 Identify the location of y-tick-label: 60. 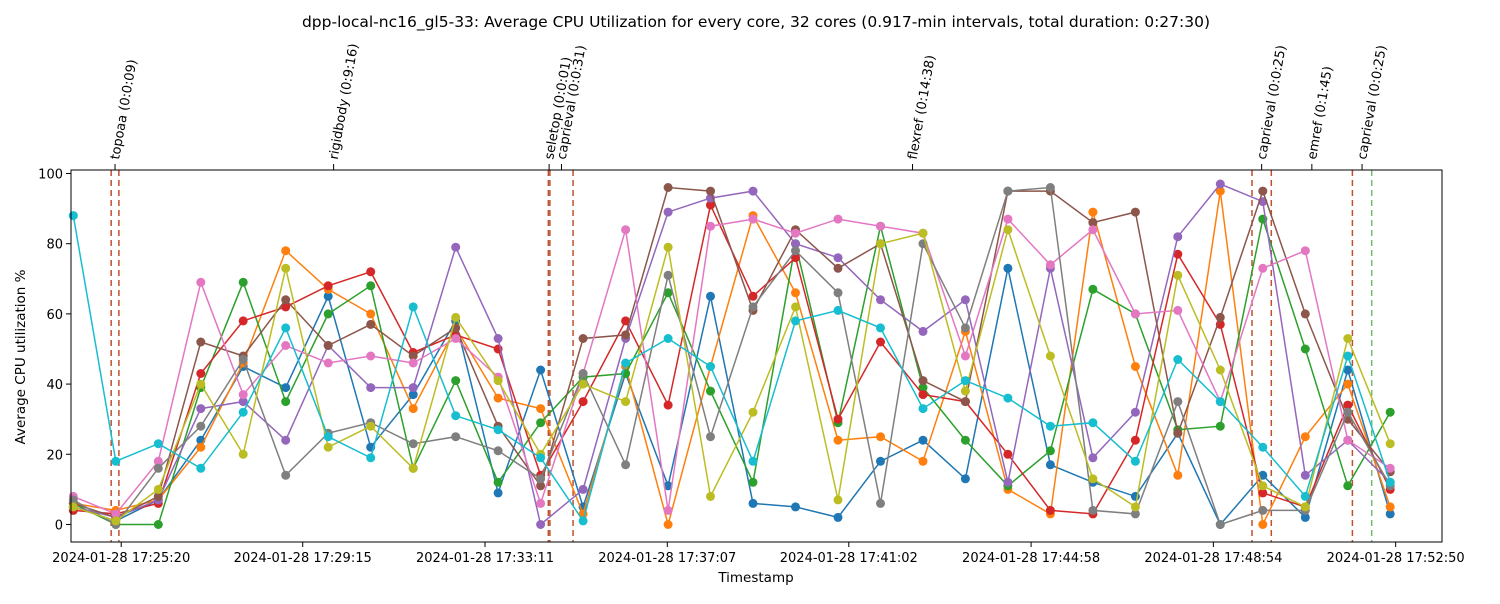
(54, 315).